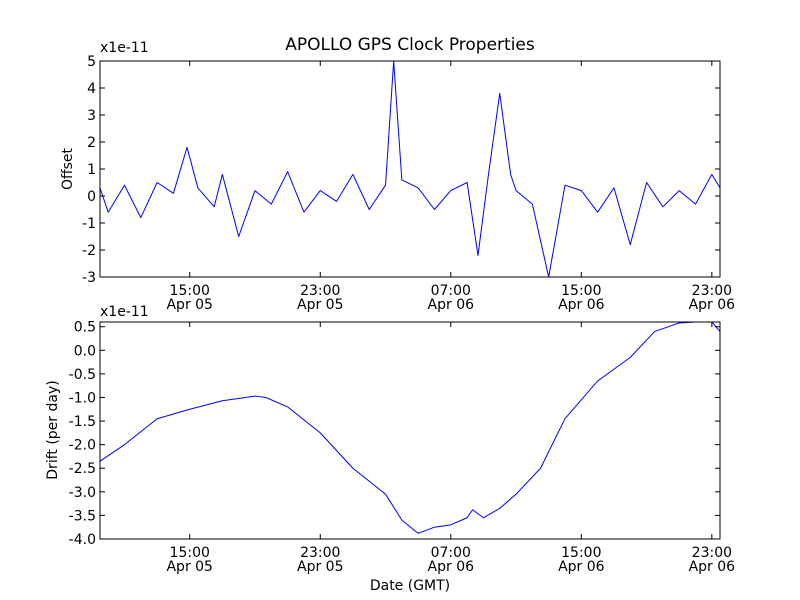 This screenshot has width=800, height=600. Describe the element at coordinates (82, 398) in the screenshot. I see `drift-ytick-label: -1.0` at that location.